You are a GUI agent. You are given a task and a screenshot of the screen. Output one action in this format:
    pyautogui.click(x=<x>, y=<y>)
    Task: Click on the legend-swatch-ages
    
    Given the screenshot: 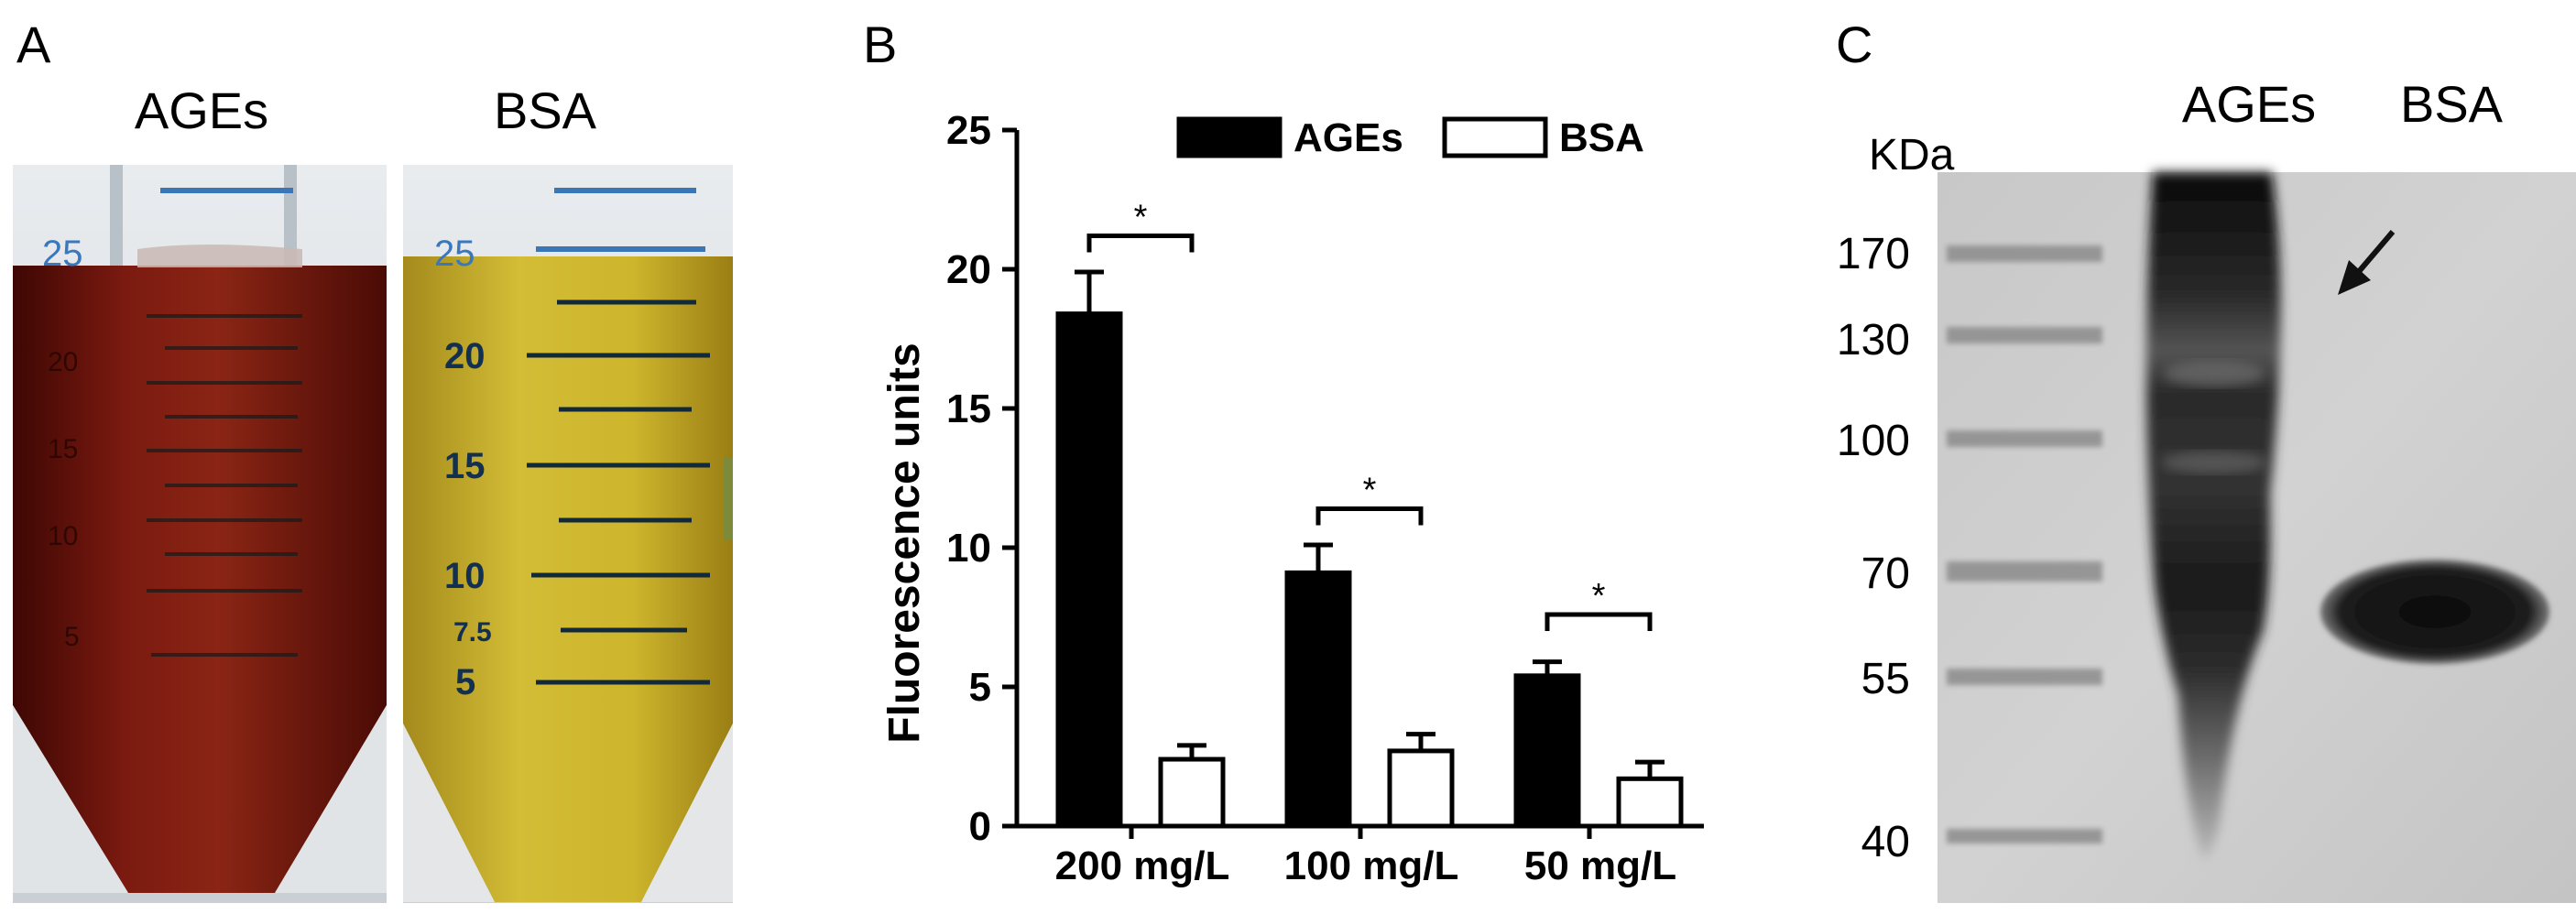 What is the action you would take?
    pyautogui.click(x=1229, y=137)
    